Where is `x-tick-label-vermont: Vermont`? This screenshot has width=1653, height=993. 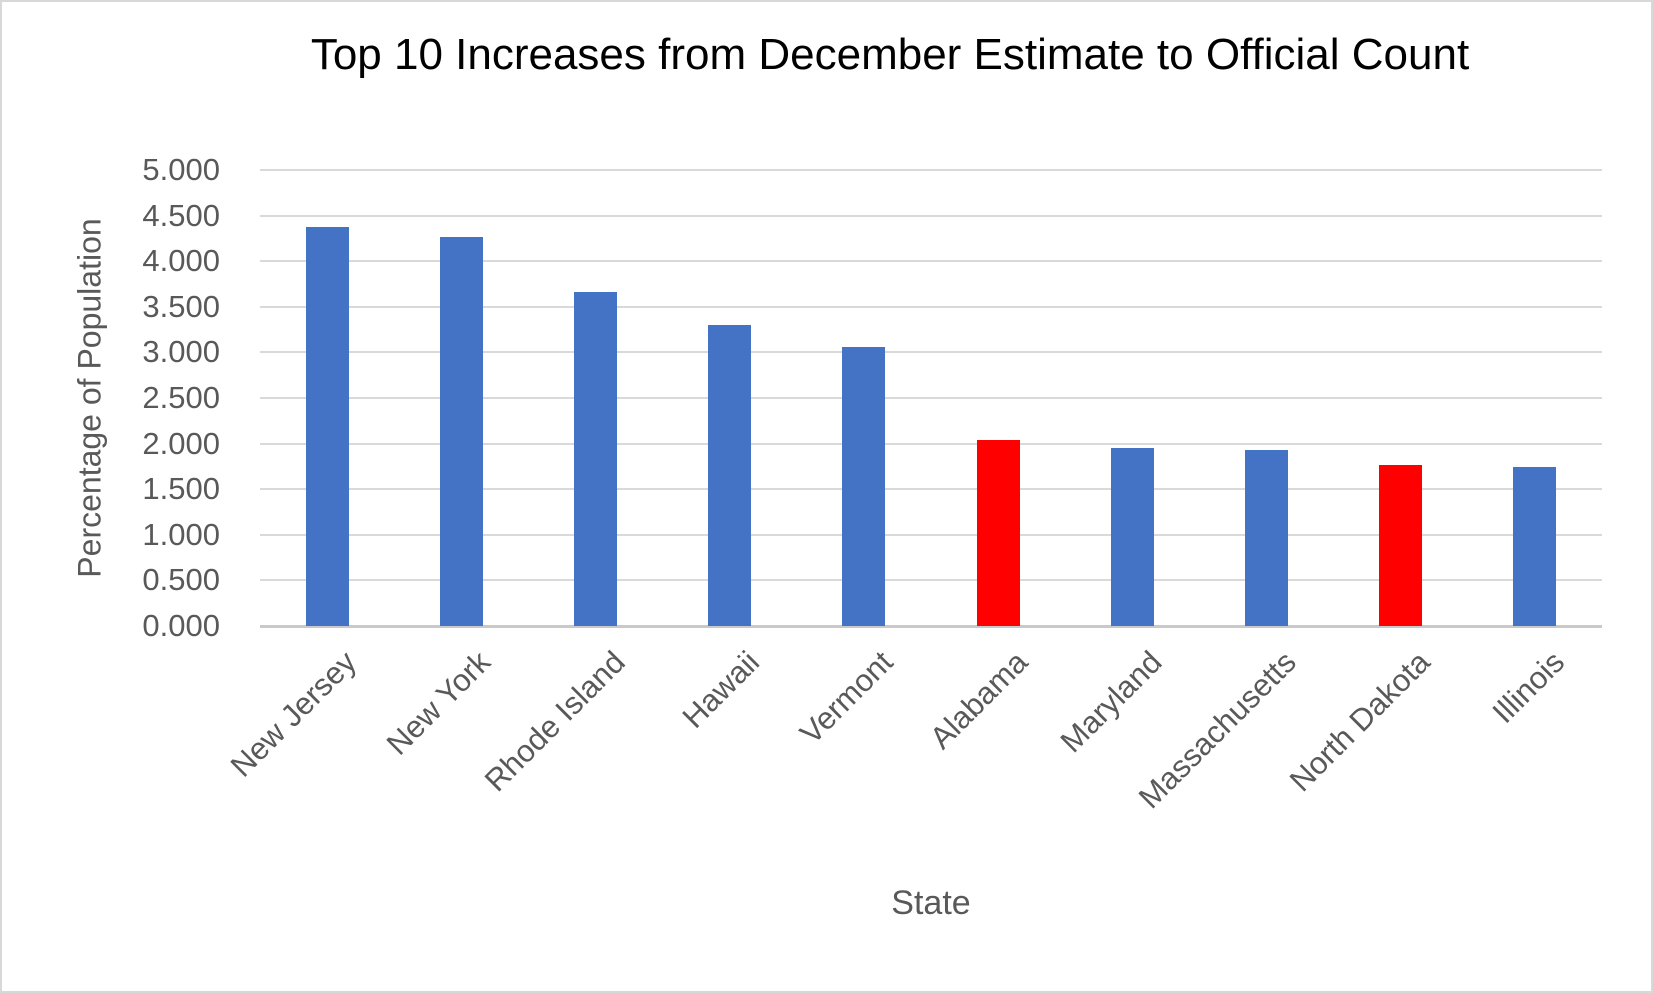
x-tick-label-vermont: Vermont is located at coordinates (846, 697).